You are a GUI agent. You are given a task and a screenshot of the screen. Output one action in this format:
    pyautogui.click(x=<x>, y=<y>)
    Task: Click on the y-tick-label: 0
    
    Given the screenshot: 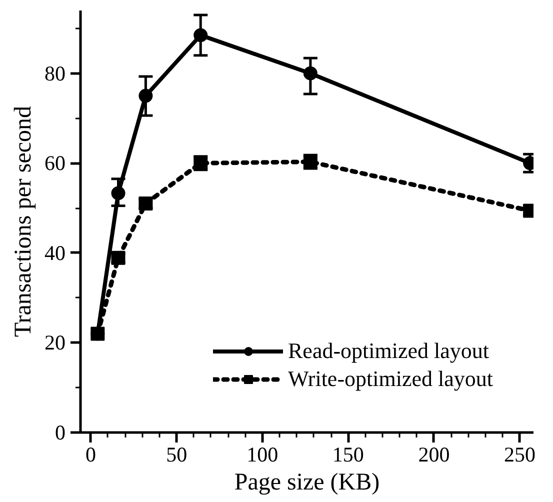 What is the action you would take?
    pyautogui.click(x=60, y=432)
    